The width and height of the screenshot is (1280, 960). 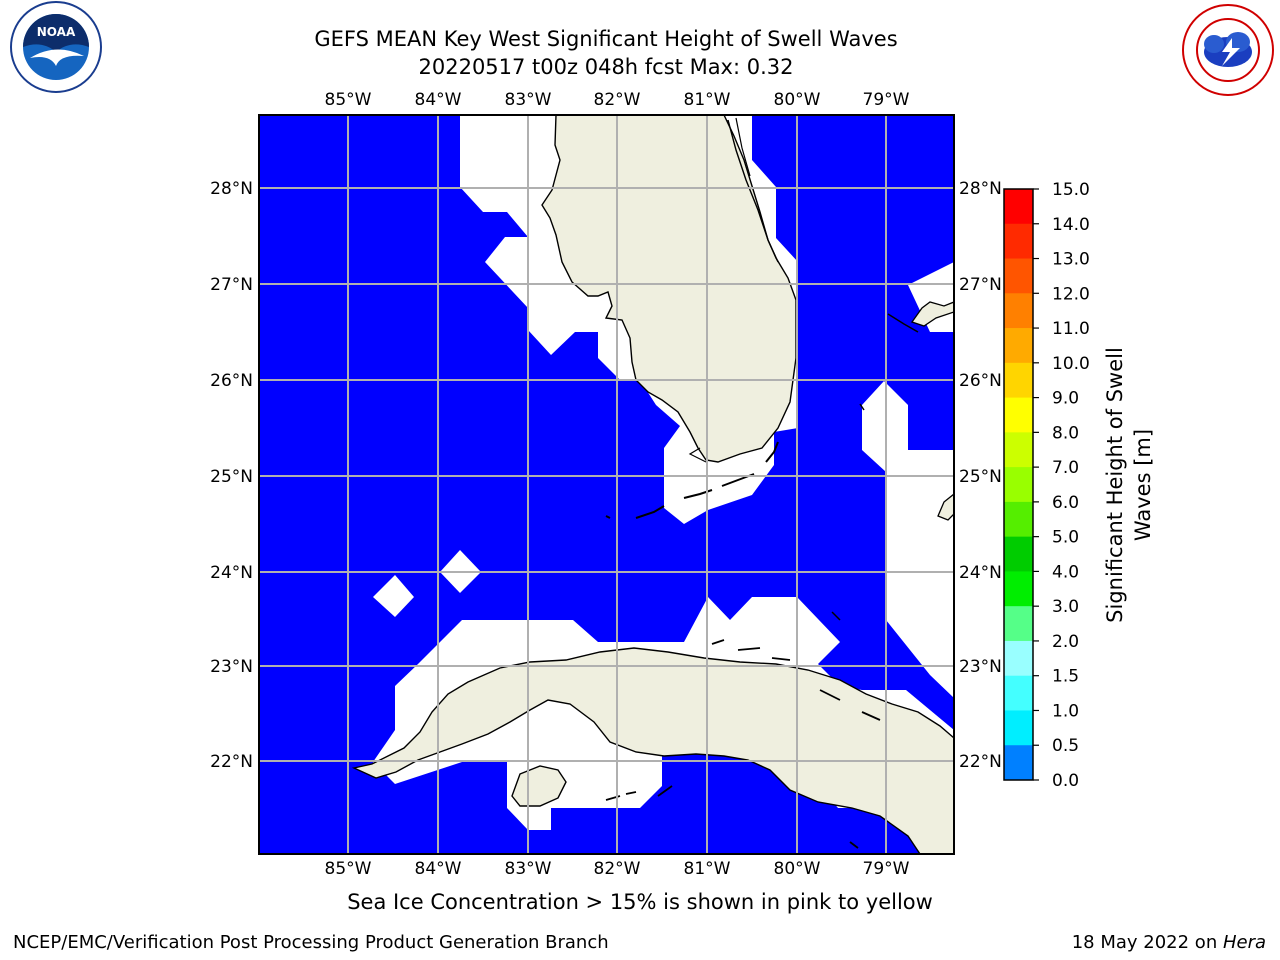 What do you see at coordinates (1071, 225) in the screenshot?
I see `colorbar-tick-label: 14.0` at bounding box center [1071, 225].